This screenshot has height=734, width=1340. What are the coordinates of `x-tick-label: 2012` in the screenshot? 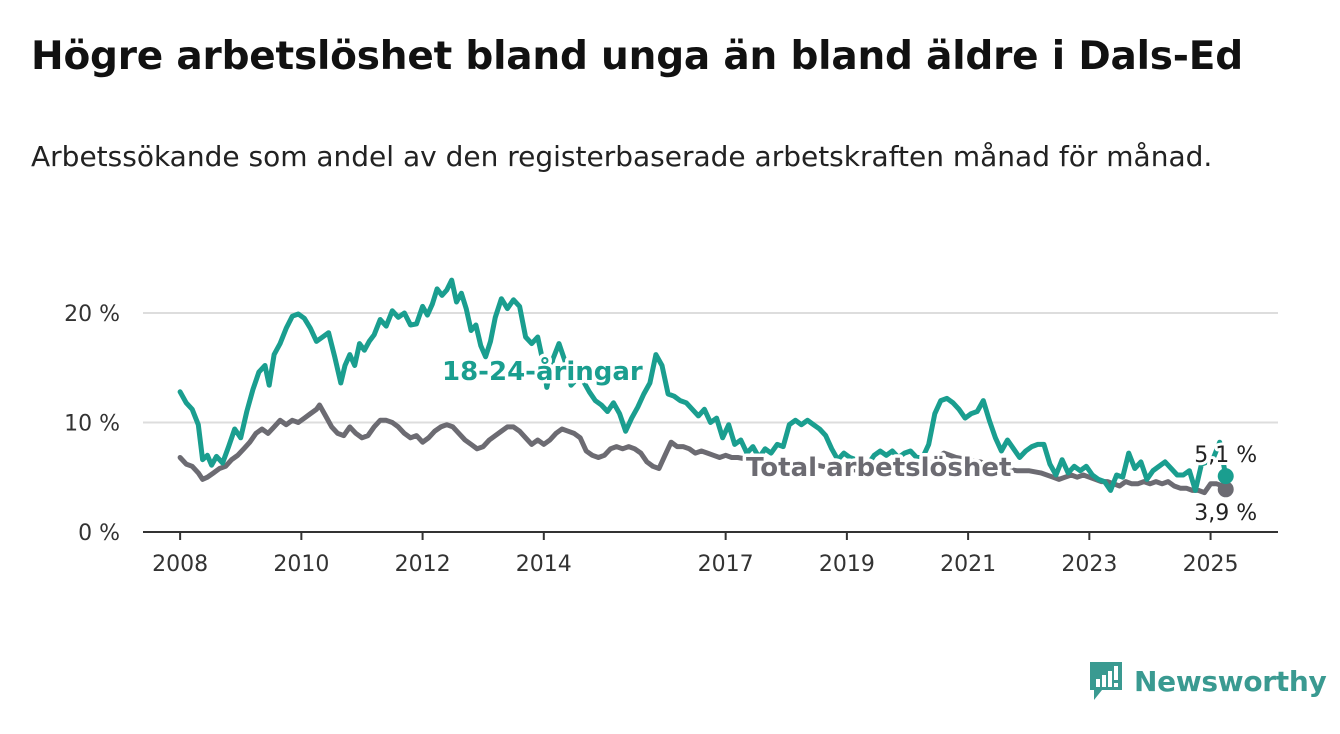 It's located at (423, 564).